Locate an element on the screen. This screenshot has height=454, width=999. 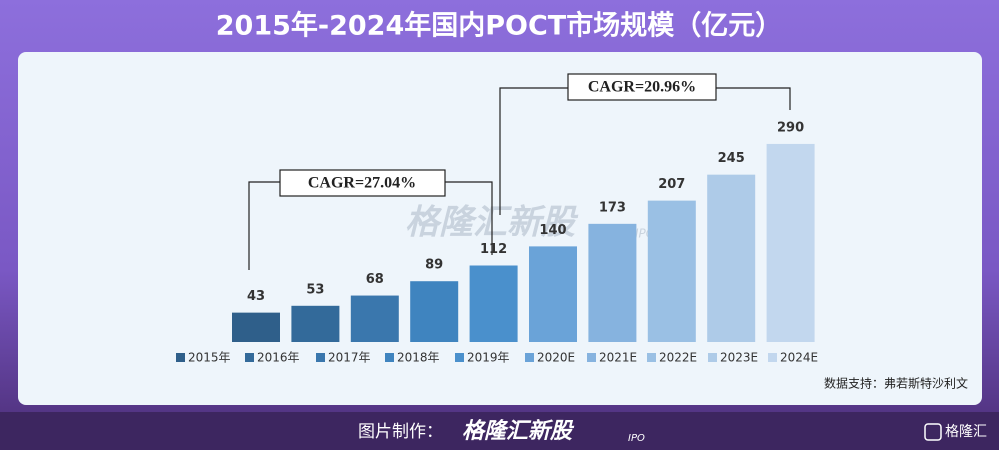
value-label: 173 is located at coordinates (612, 207).